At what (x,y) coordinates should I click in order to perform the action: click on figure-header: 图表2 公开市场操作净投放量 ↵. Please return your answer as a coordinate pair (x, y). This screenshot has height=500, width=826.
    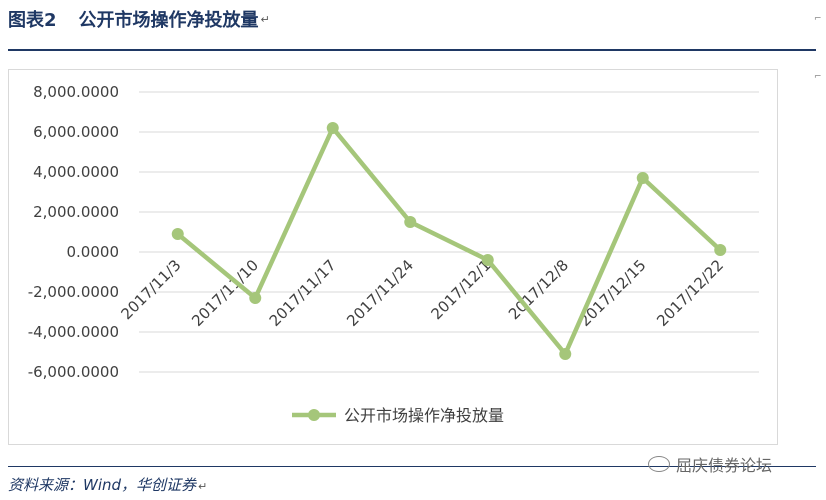
    Looking at the image, I should click on (139, 19).